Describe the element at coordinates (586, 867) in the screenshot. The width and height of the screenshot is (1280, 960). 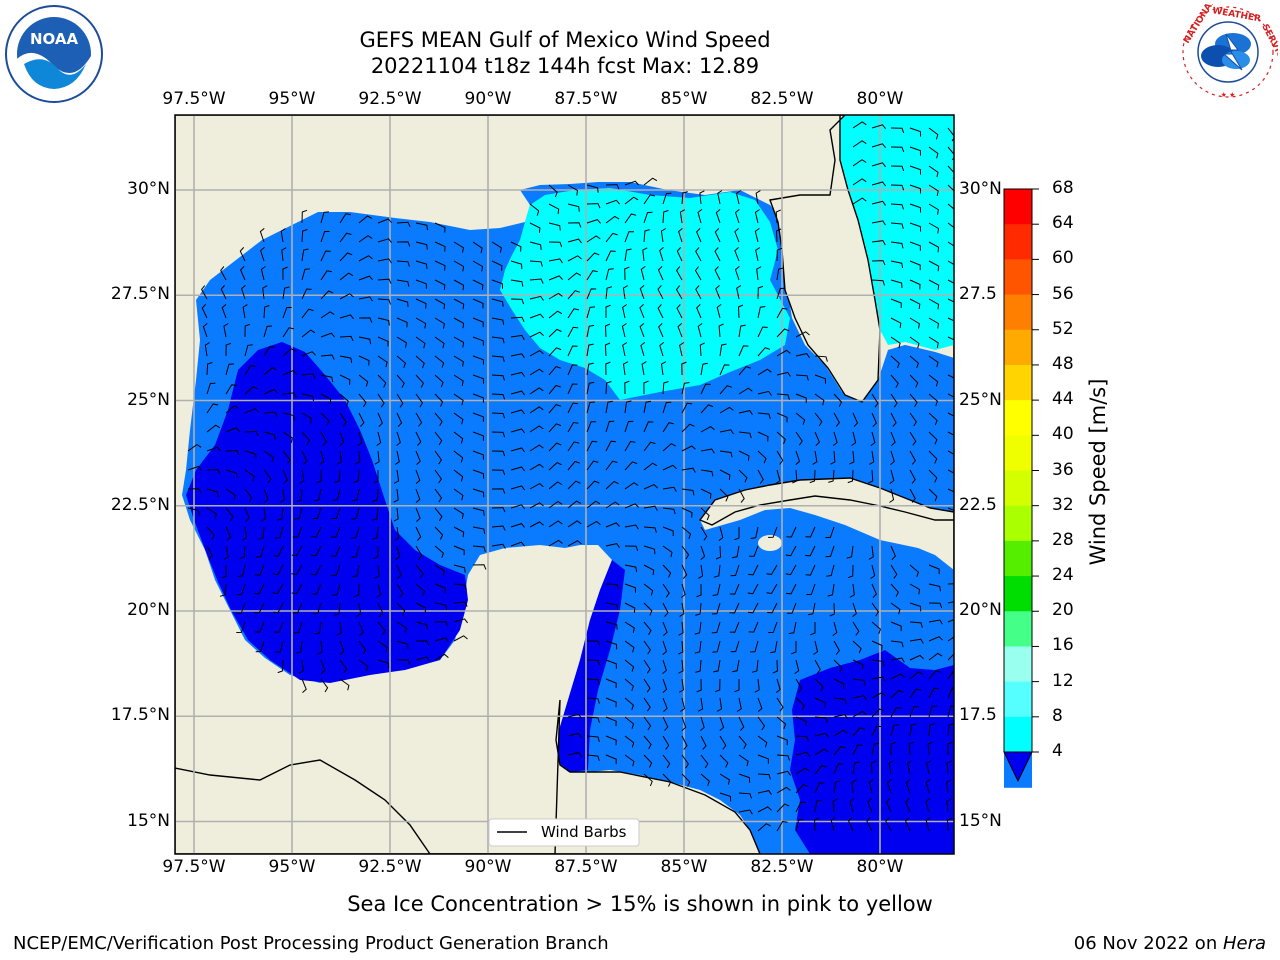
I see `lon-tick-bottom: 87.5°W` at that location.